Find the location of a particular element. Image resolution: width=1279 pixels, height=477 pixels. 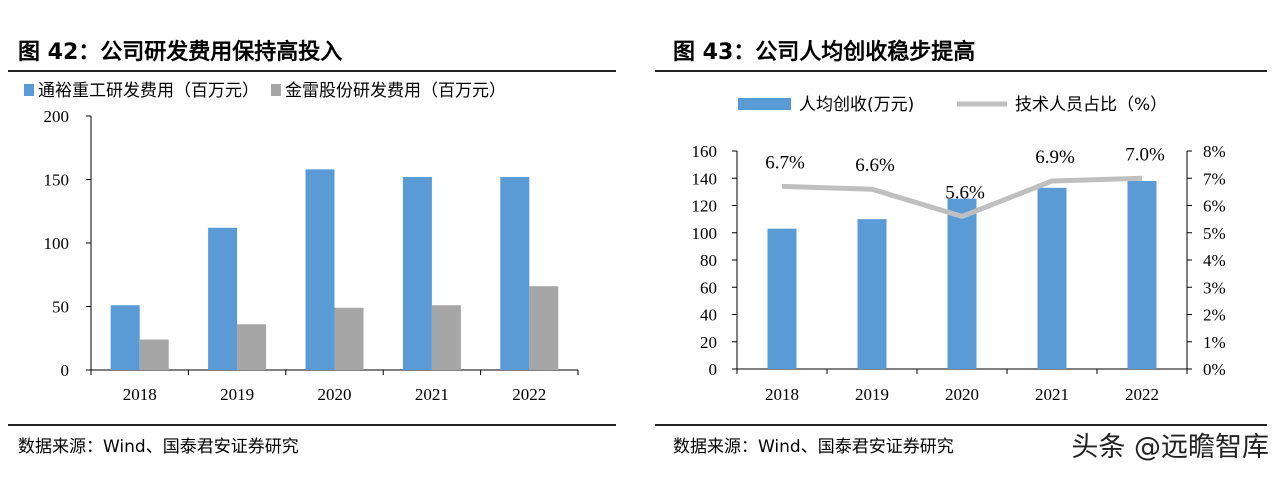

legend-label-line: 技术人员占比（%） is located at coordinates (1091, 105).